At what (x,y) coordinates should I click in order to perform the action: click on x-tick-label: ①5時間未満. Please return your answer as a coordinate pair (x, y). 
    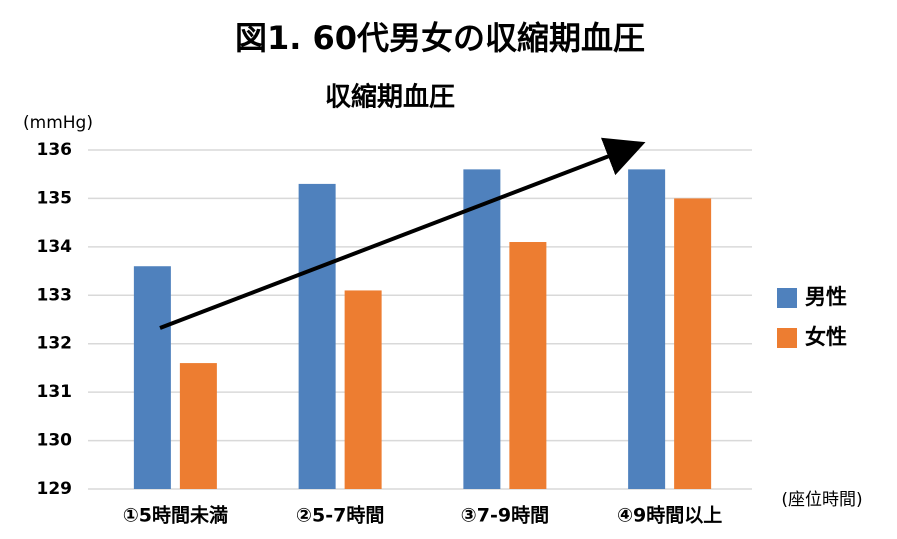
    Looking at the image, I should click on (175, 515).